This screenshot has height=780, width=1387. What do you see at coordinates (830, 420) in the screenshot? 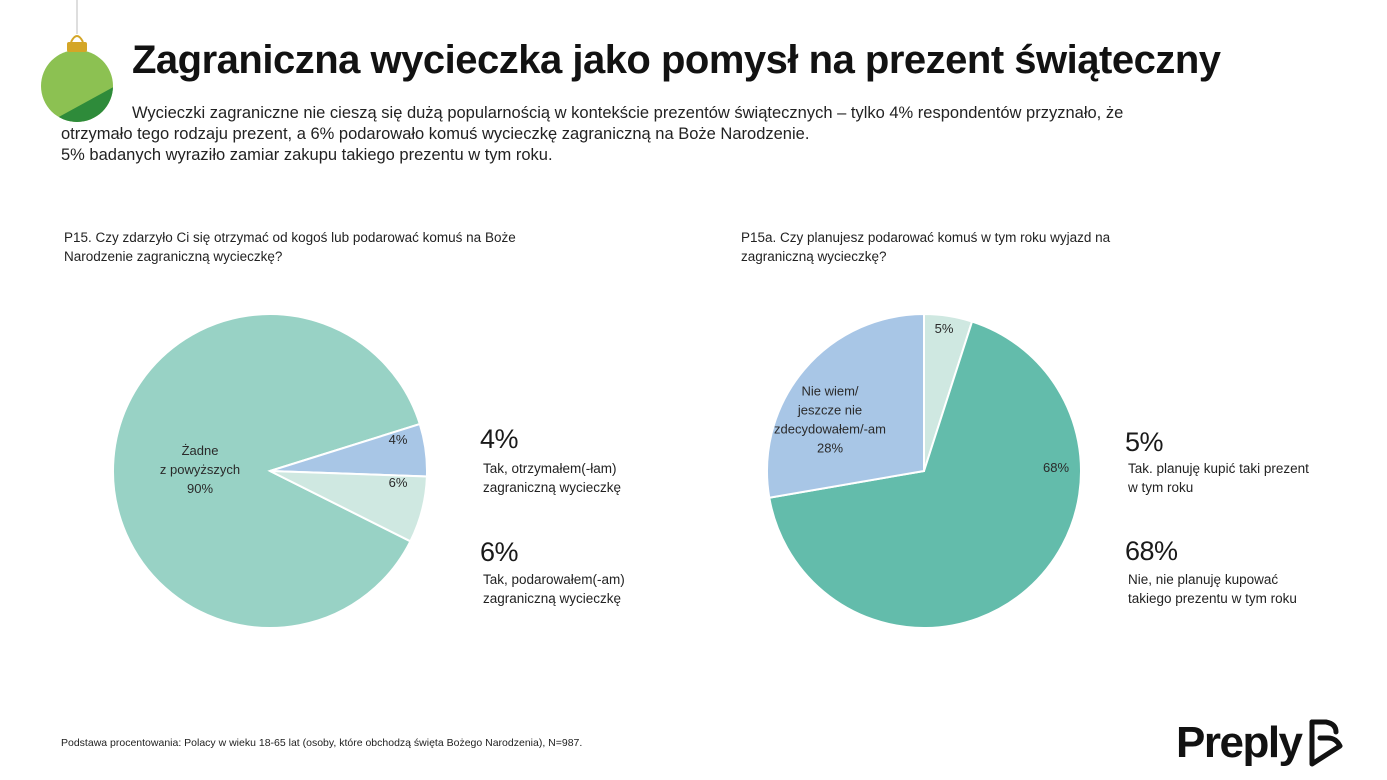
I see `pie-2-label-3: Nie wiem/jeszcze nie zdecydowałem/-am 28%` at bounding box center [830, 420].